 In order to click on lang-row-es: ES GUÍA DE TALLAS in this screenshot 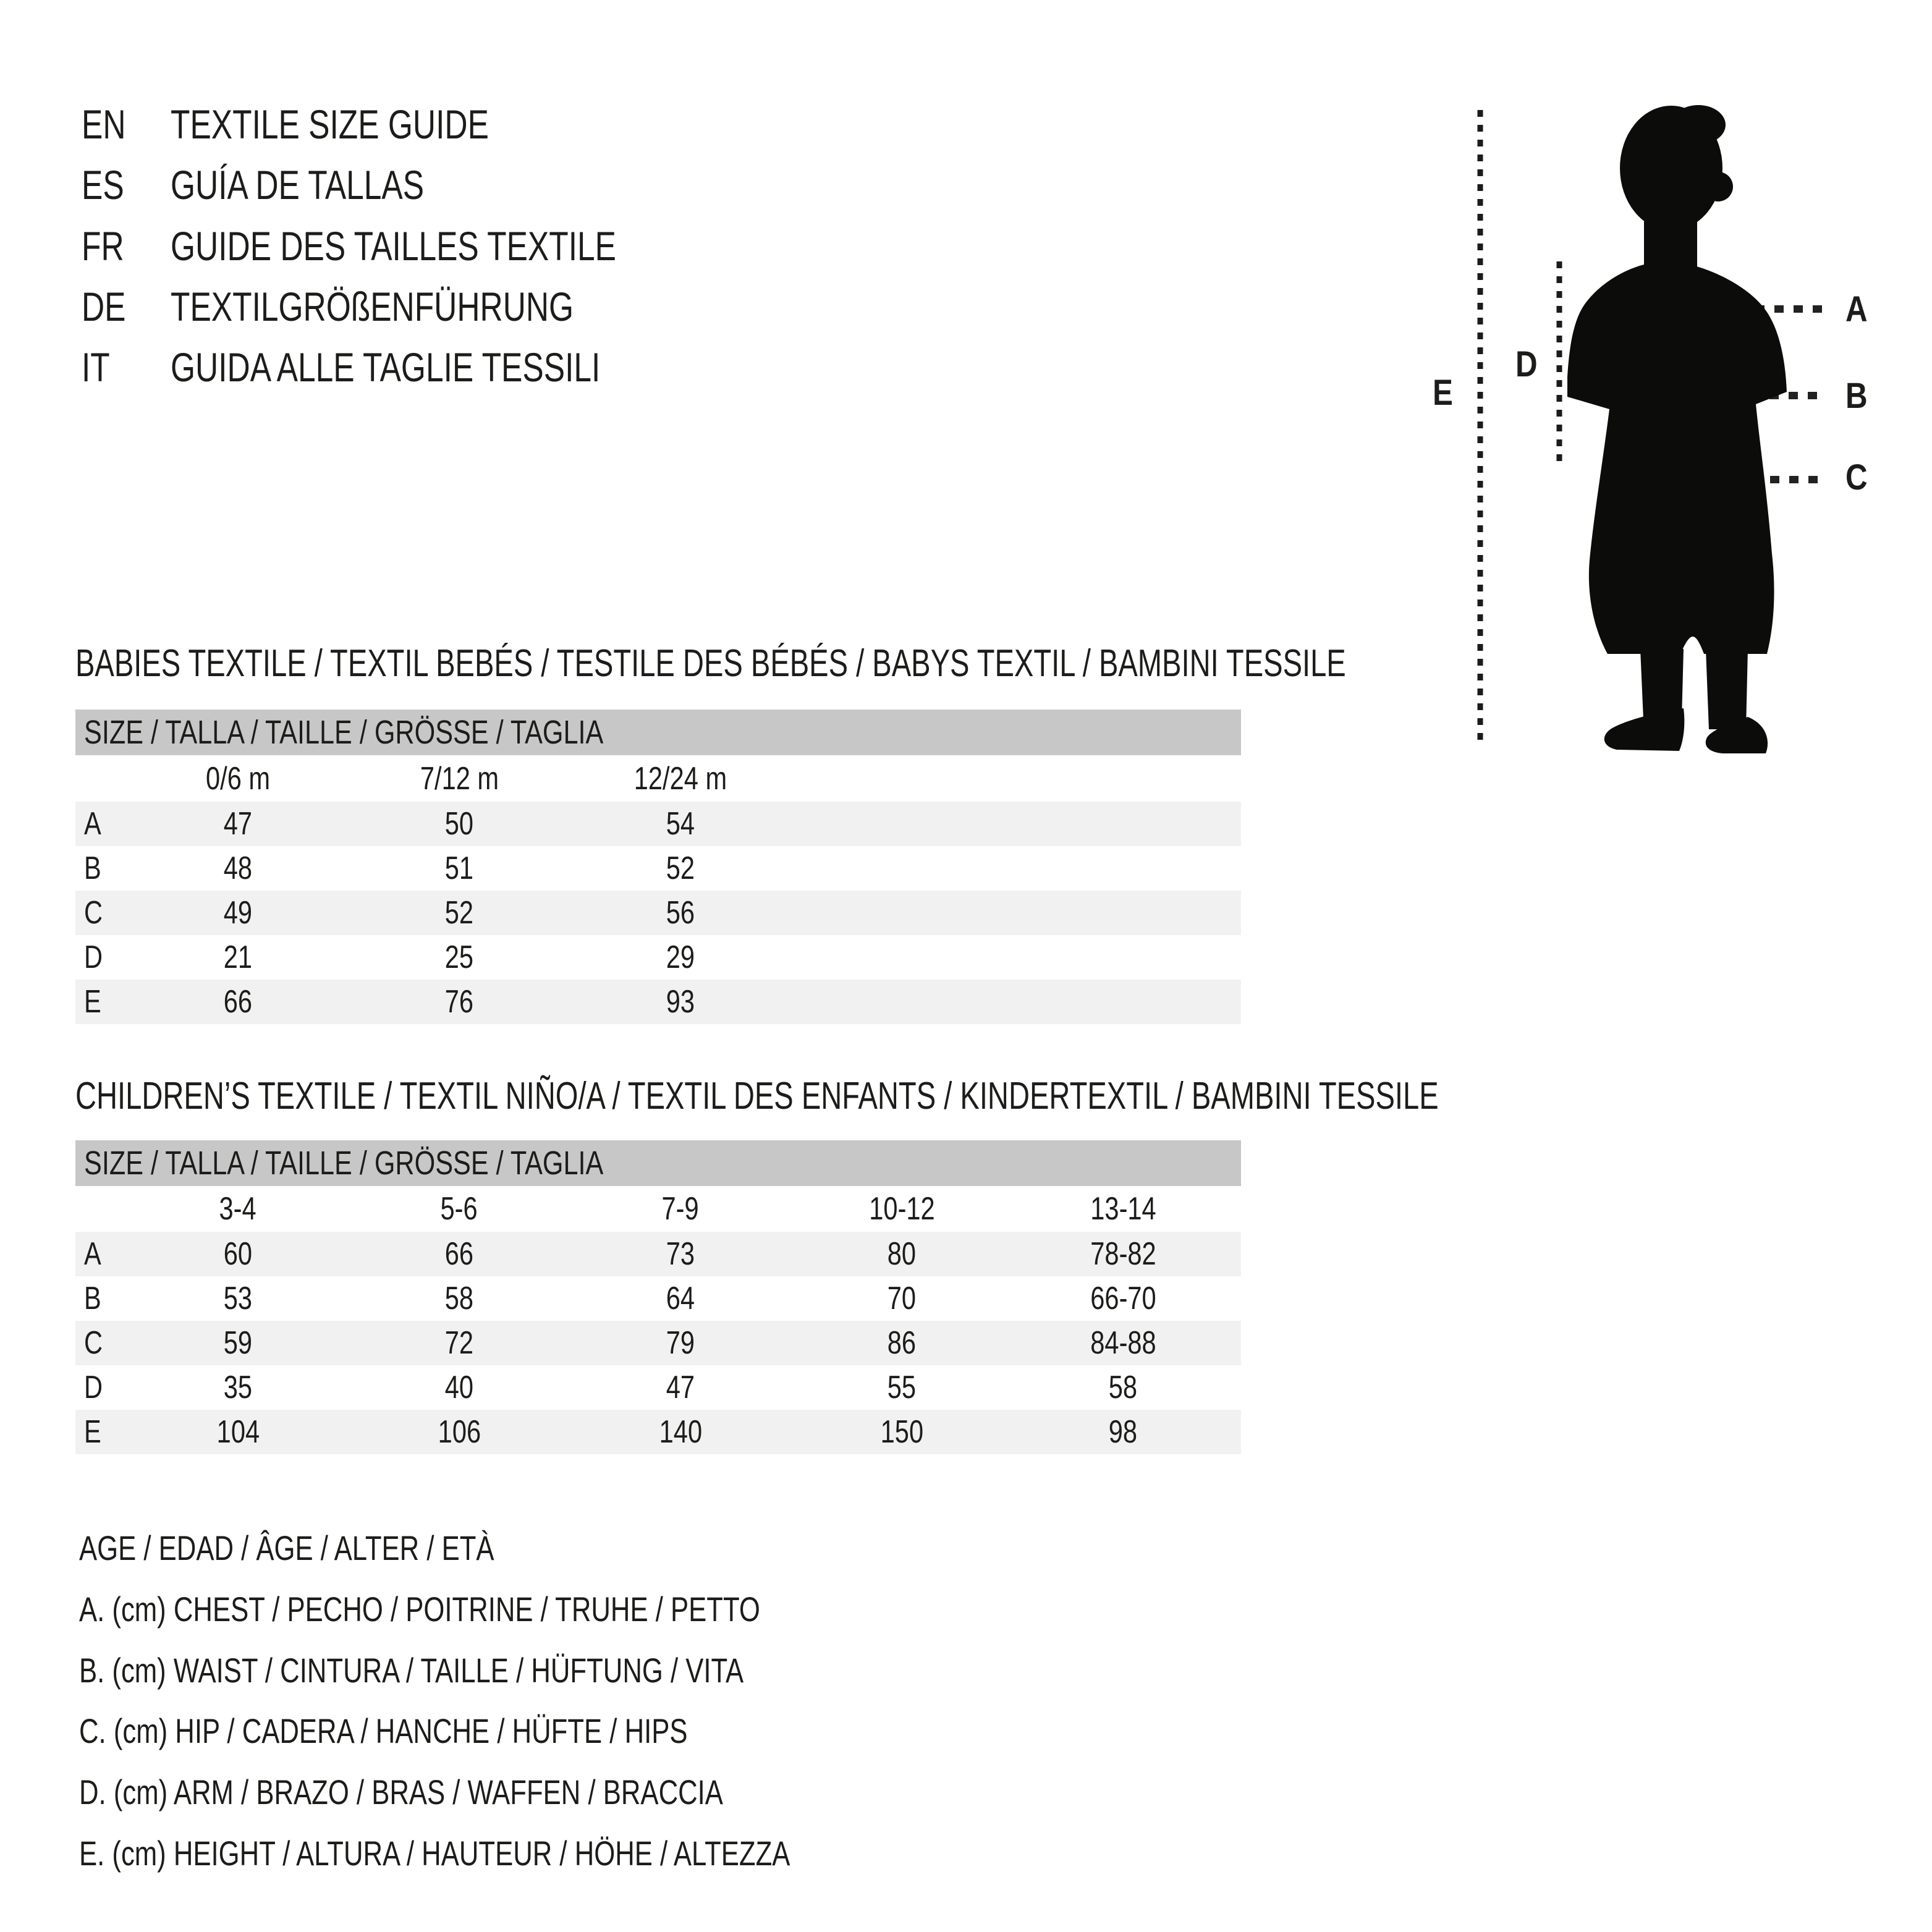, I will do `click(680, 184)`.